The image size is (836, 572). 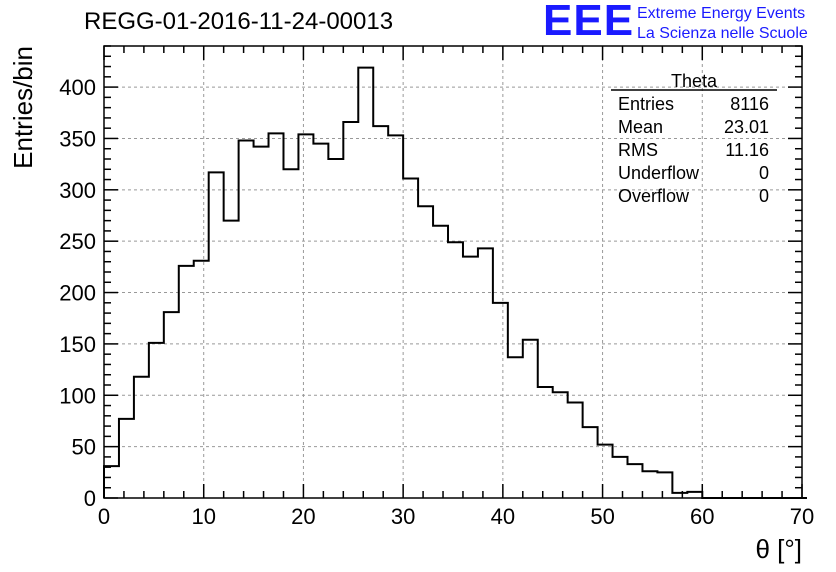 I want to click on logo-caption-line1: Extreme Energy Events, so click(x=721, y=13).